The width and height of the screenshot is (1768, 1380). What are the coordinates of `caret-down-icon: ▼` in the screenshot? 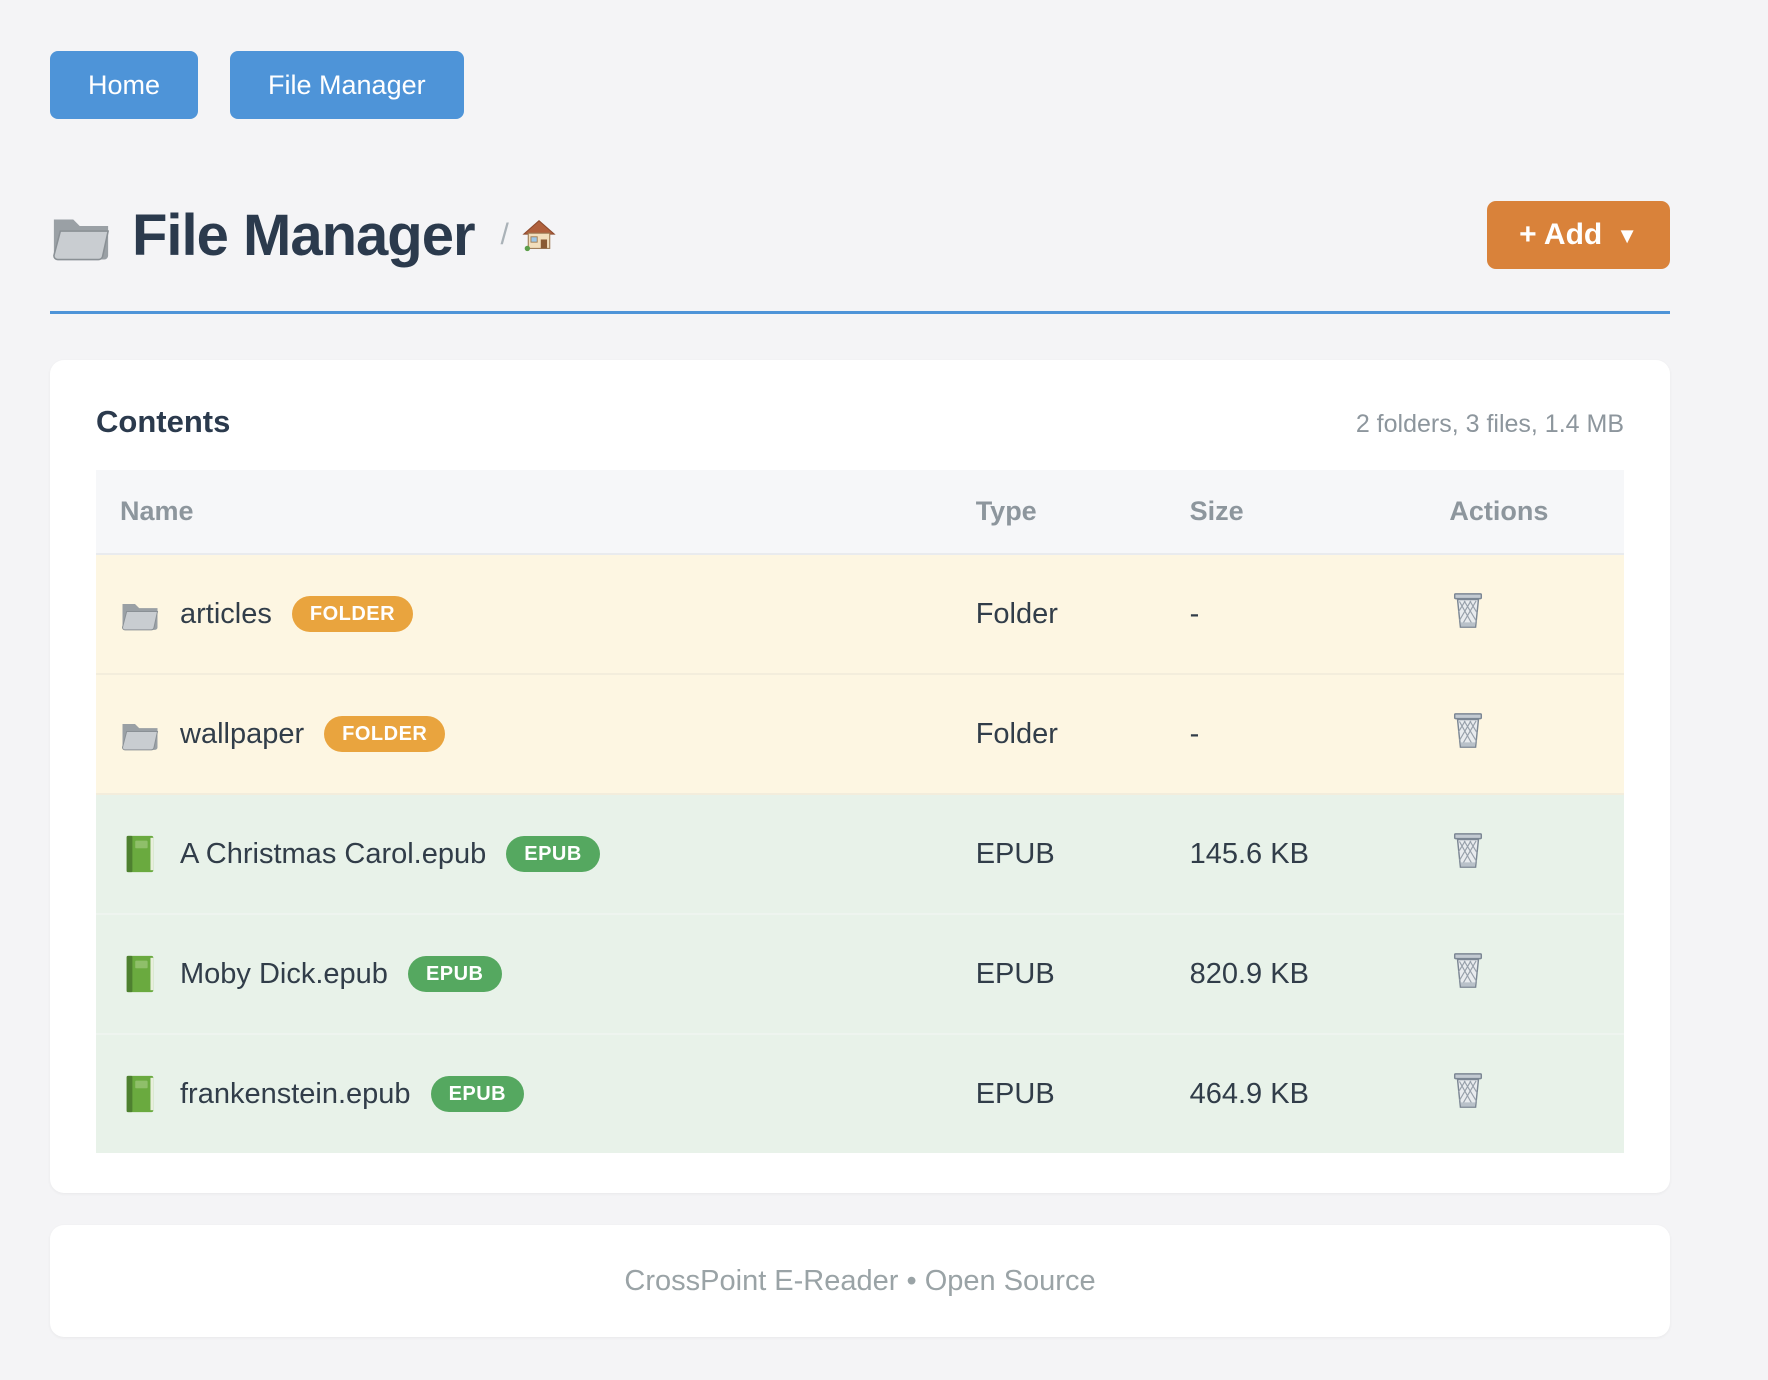 It's located at (1627, 236).